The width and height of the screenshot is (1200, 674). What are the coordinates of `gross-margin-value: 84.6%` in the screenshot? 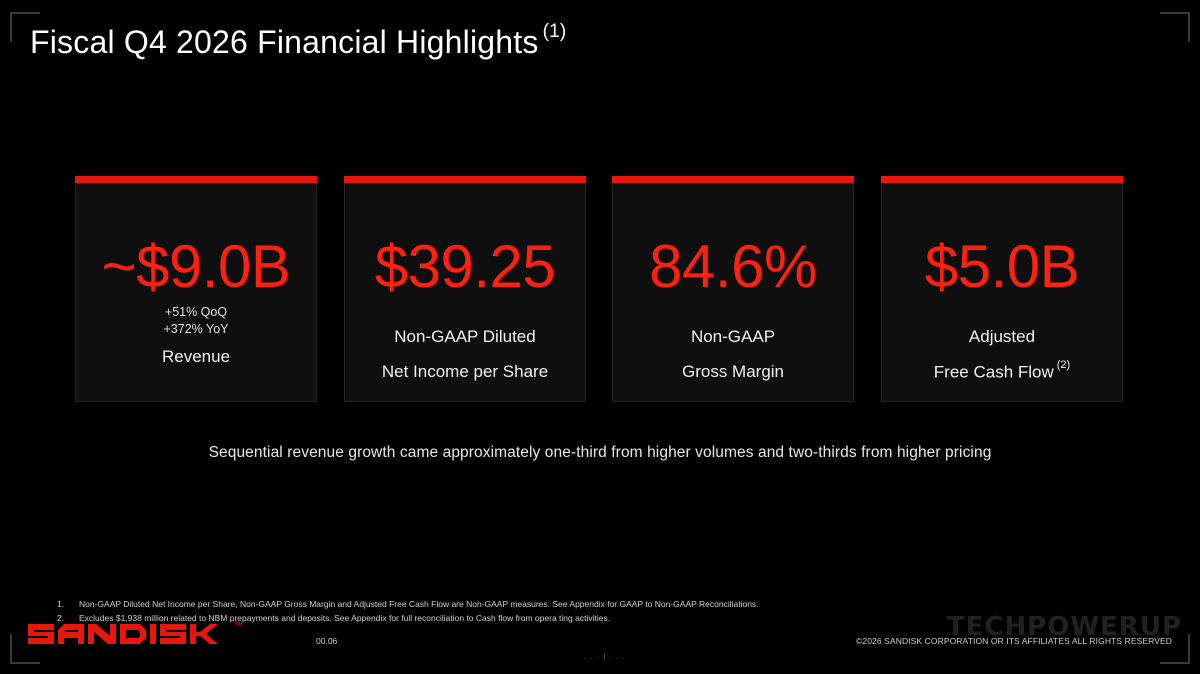 It's located at (733, 266).